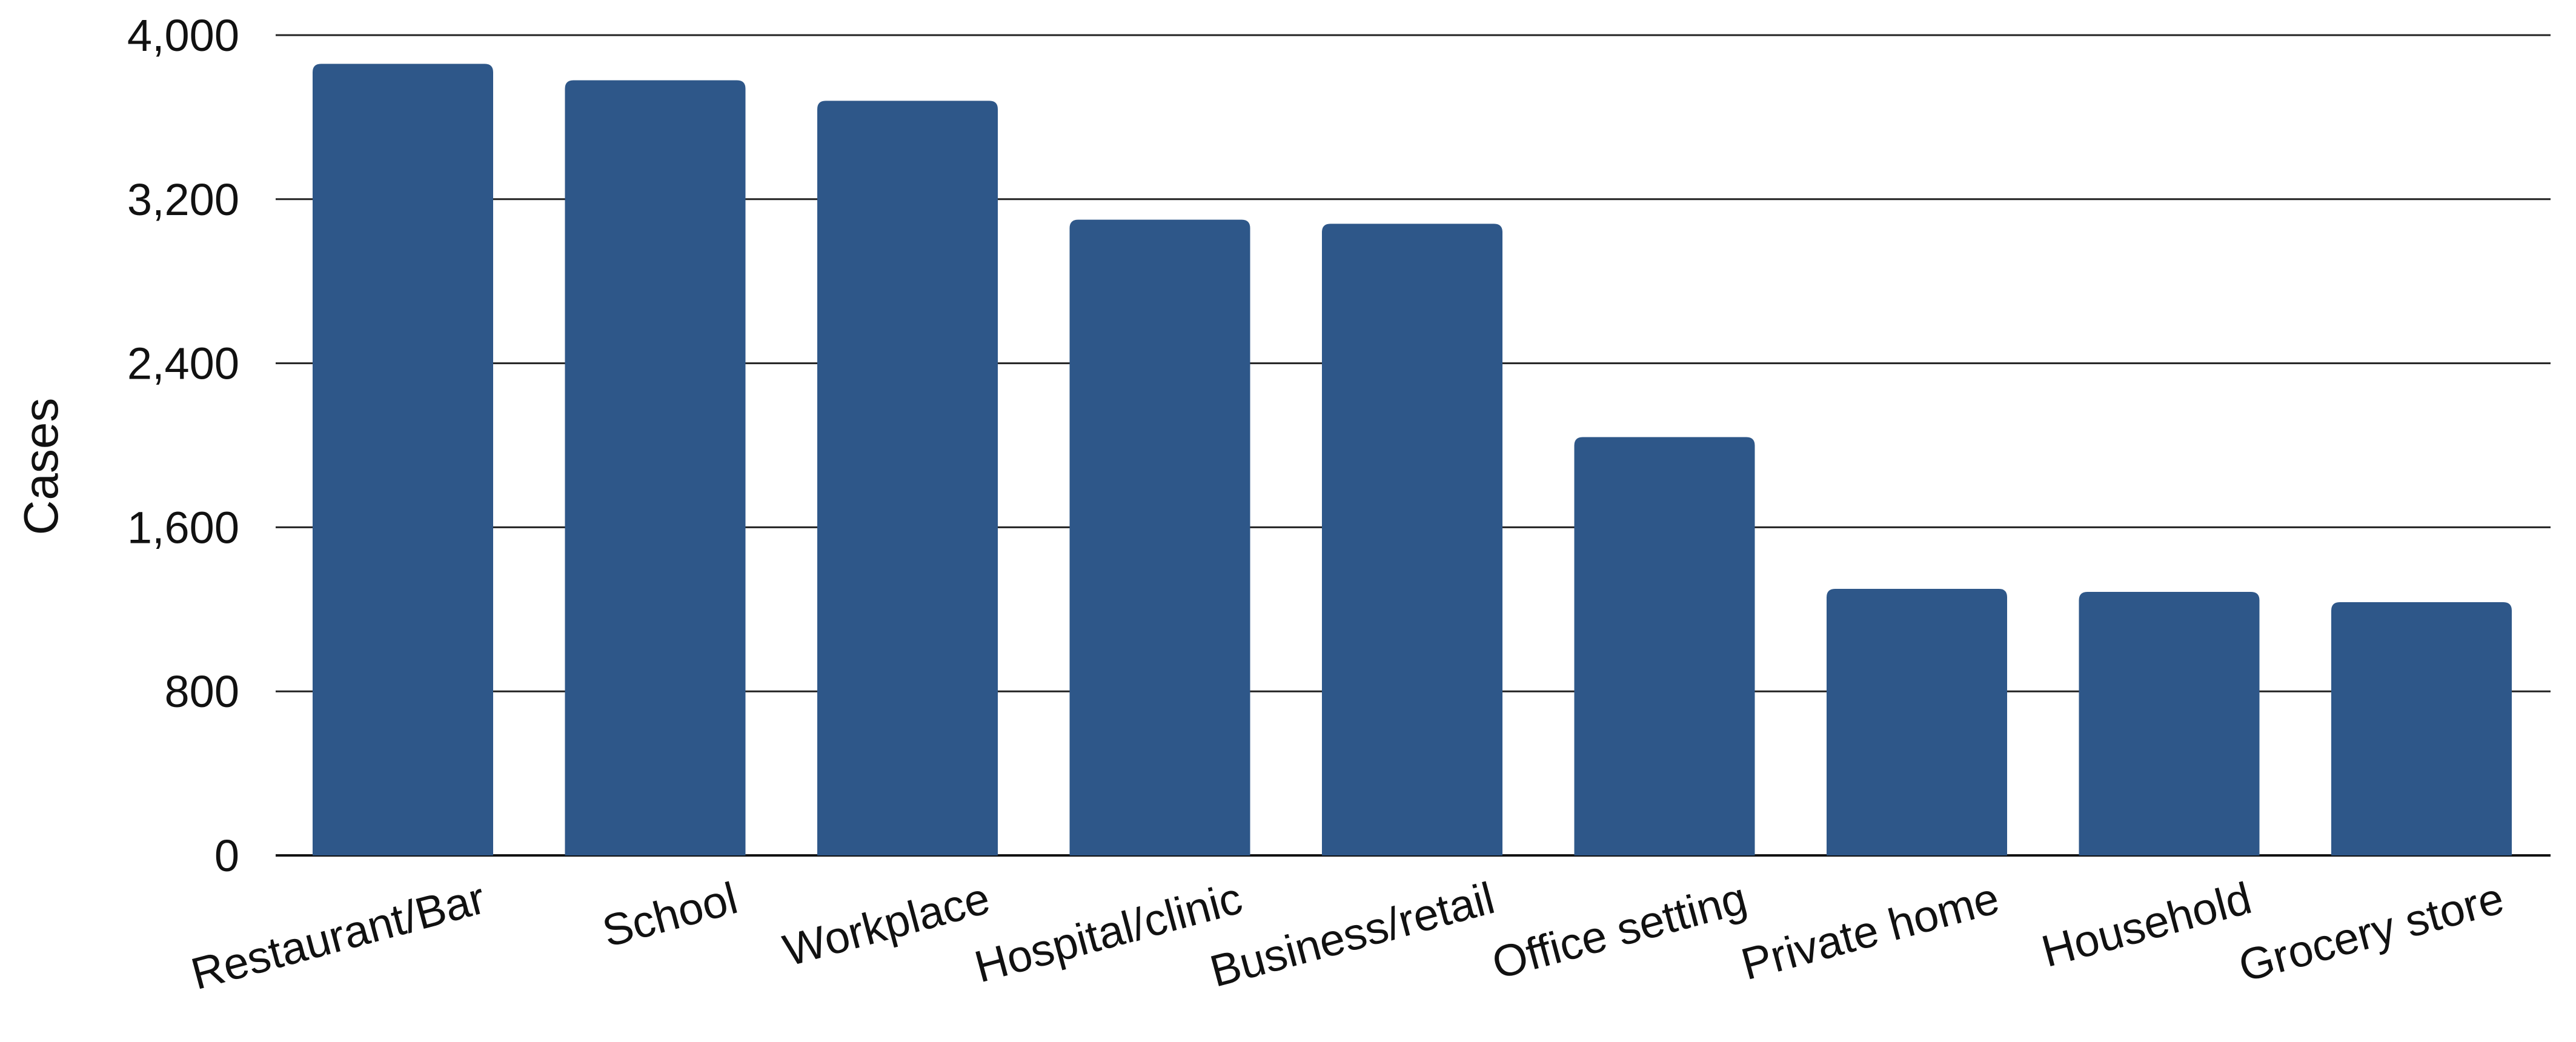 Image resolution: width=2576 pixels, height=1042 pixels. What do you see at coordinates (2371, 931) in the screenshot?
I see `x-tick-label: Grocery store` at bounding box center [2371, 931].